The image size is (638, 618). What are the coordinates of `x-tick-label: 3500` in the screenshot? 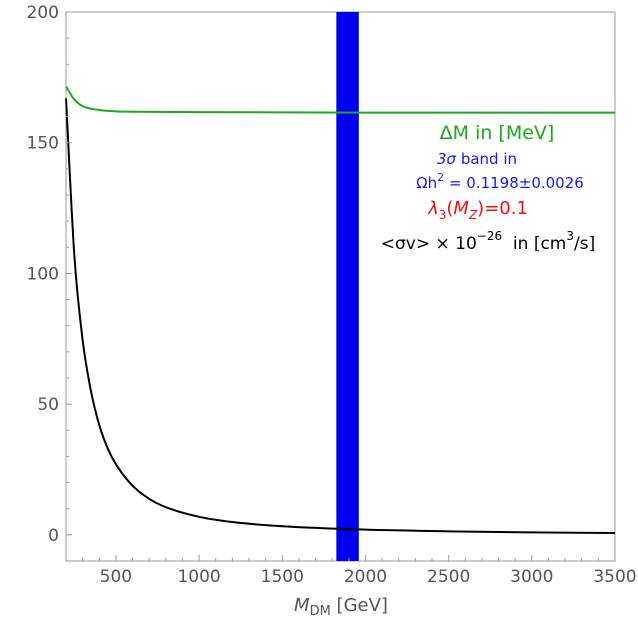 It's located at (614, 577).